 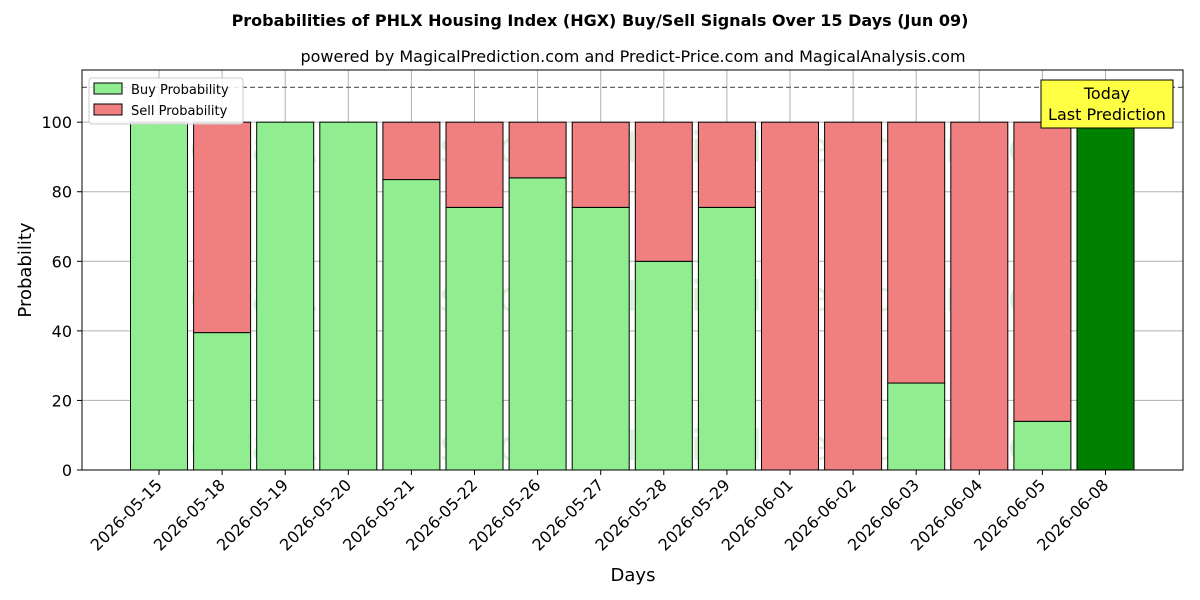 I want to click on today-box, so click(x=1107, y=104).